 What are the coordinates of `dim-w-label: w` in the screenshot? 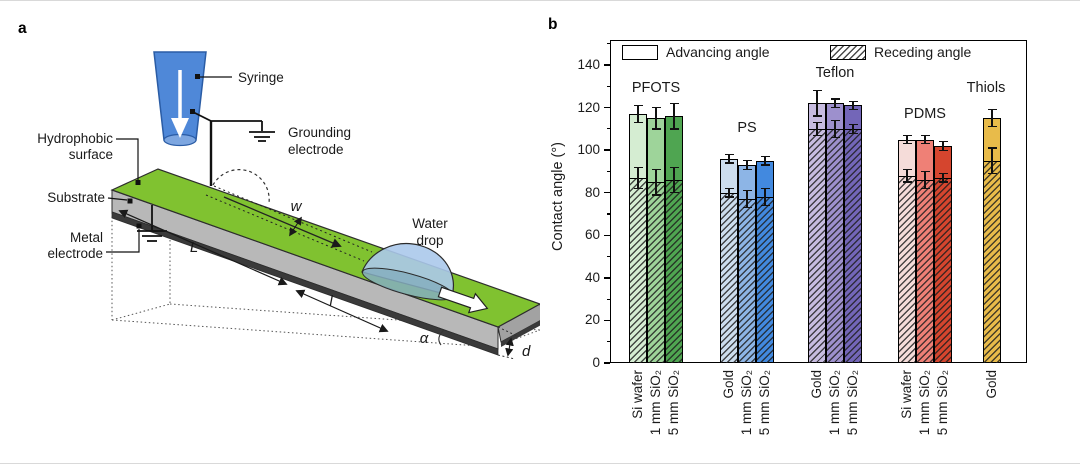 It's located at (297, 206).